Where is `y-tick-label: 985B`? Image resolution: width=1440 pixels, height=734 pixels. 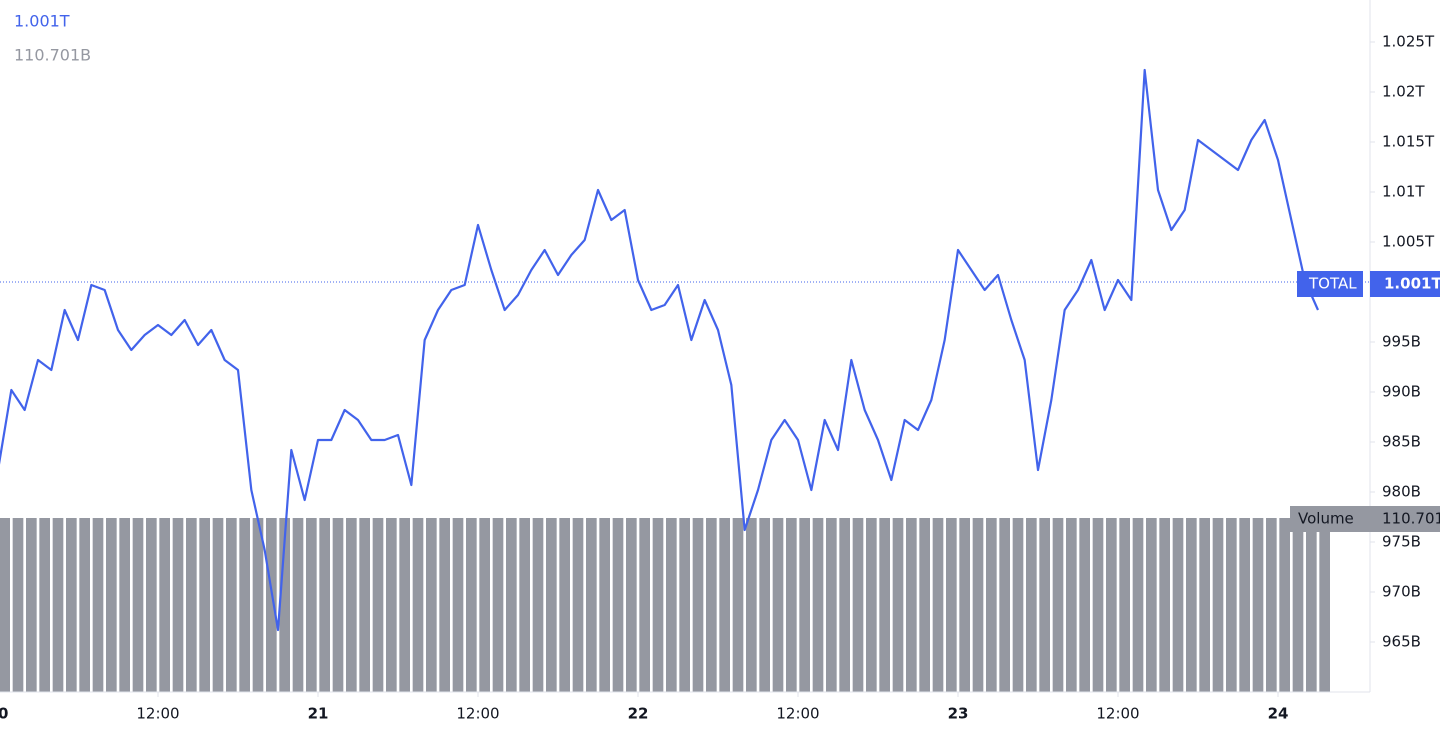 y-tick-label: 985B is located at coordinates (1401, 442).